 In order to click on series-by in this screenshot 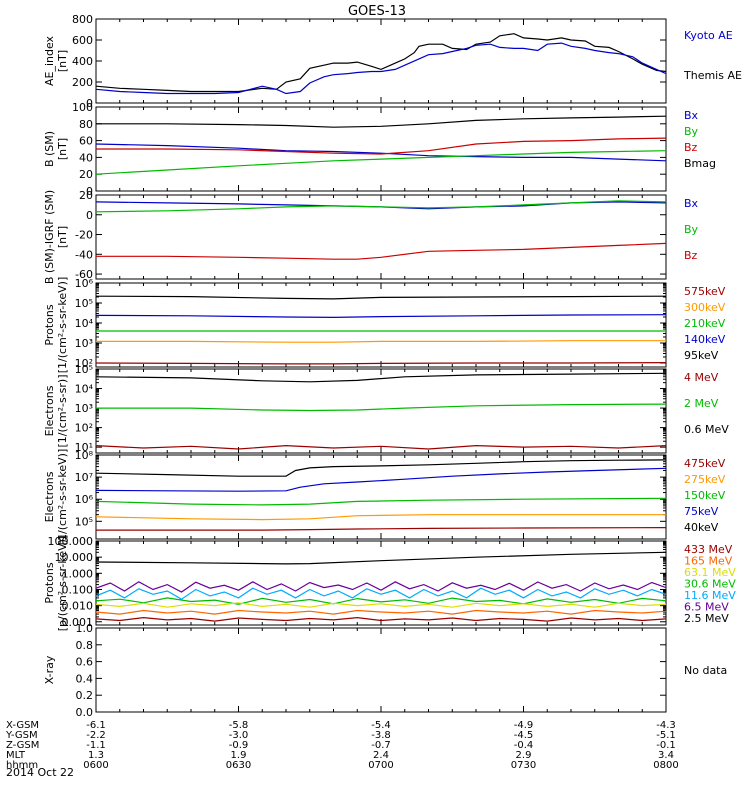, I will do `click(381, 162)`.